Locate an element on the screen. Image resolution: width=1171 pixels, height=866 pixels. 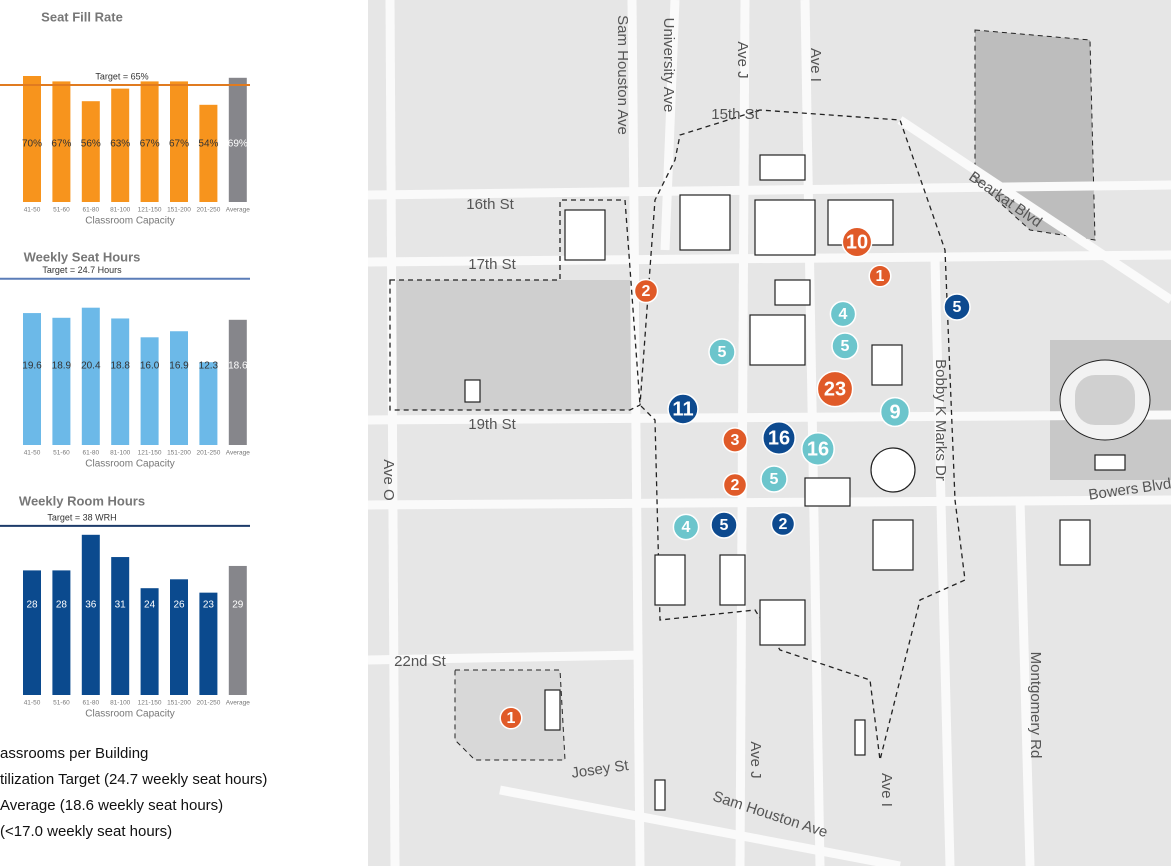
street-label: Ave O is located at coordinates (388, 479).